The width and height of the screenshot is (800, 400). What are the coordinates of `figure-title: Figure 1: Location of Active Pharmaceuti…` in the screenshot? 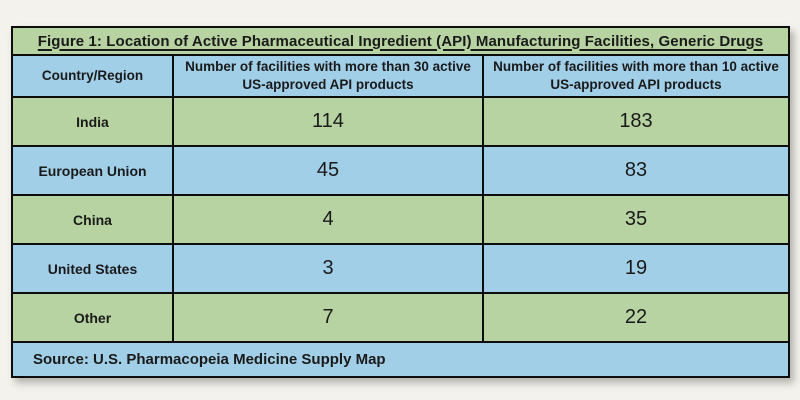 It's located at (400, 42).